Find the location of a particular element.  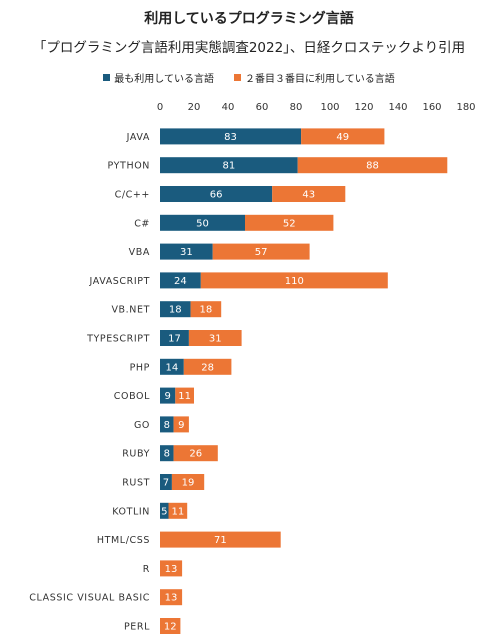

data-label: 49 is located at coordinates (342, 137).